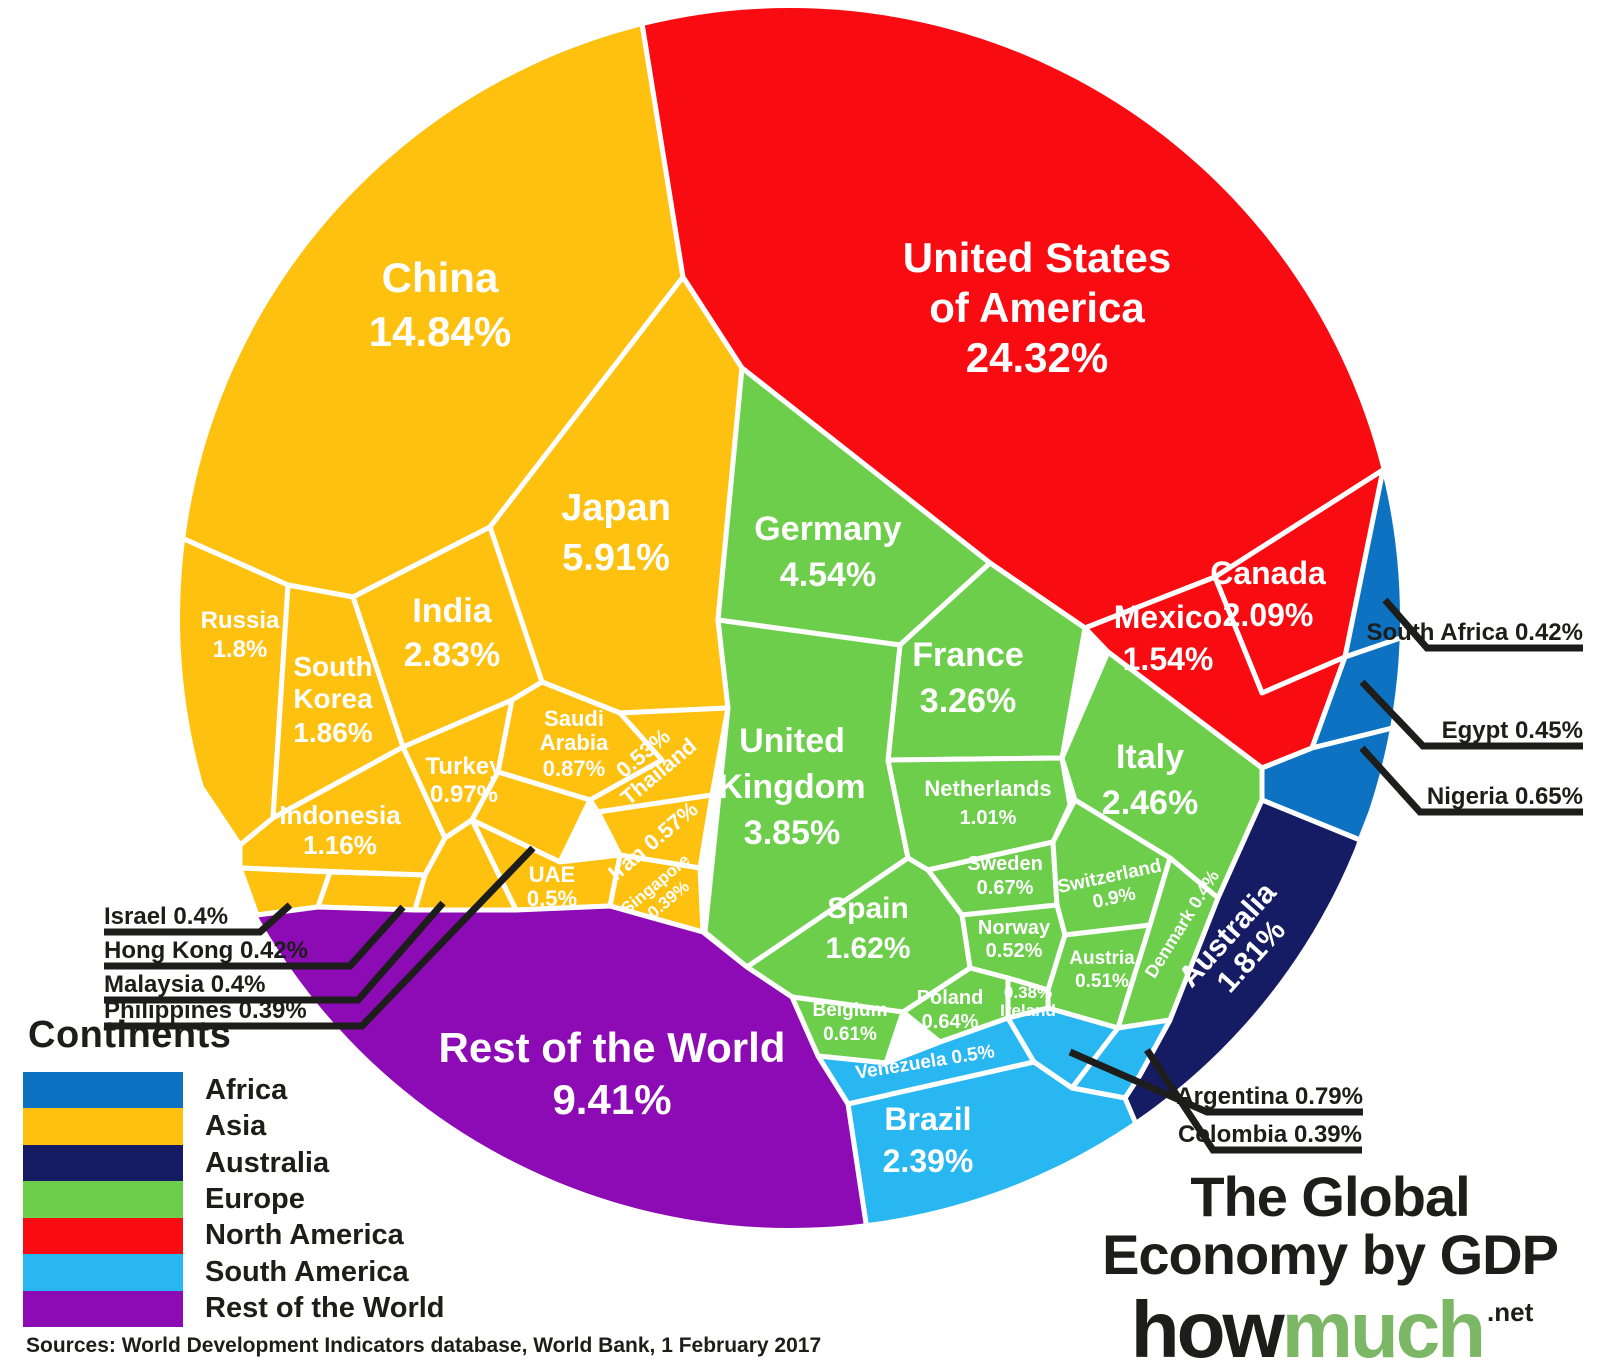  I want to click on logo-tld: .net, so click(1510, 1312).